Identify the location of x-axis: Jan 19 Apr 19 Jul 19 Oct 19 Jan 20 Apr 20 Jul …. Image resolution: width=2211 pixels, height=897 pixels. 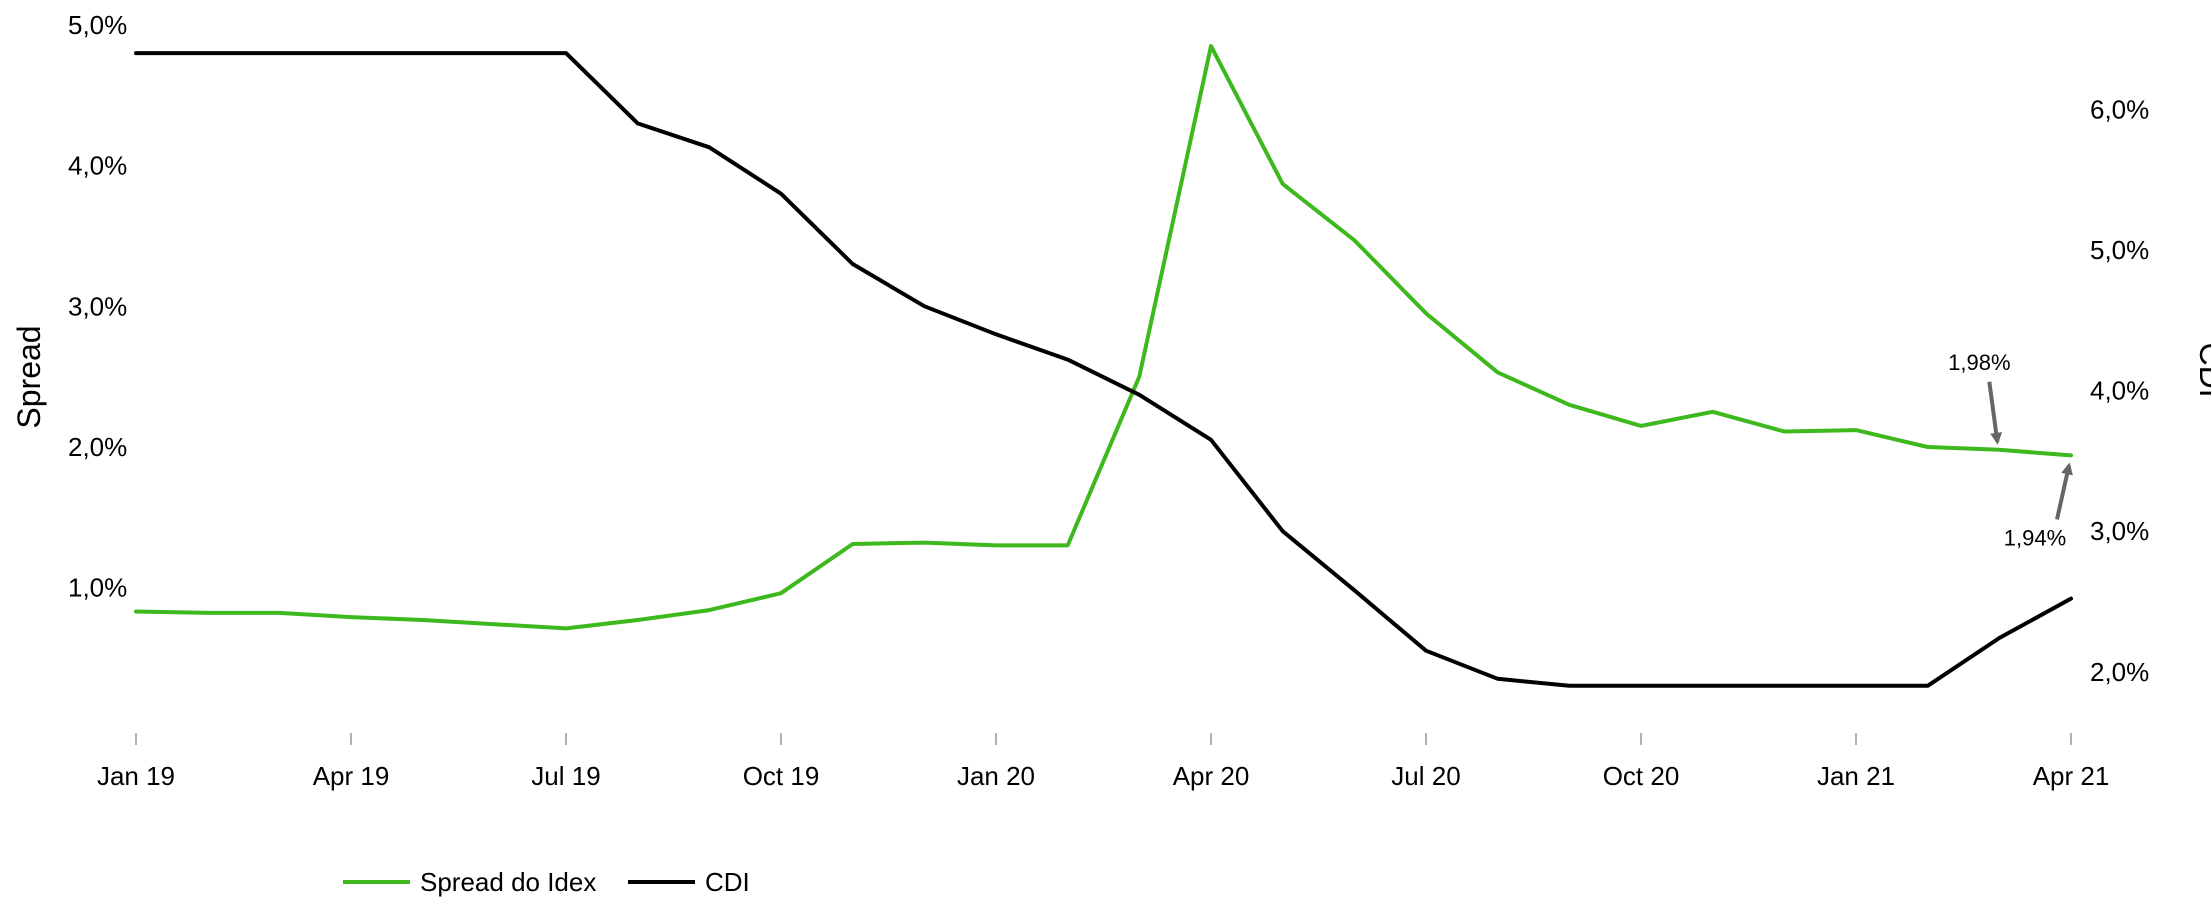
(1103, 762).